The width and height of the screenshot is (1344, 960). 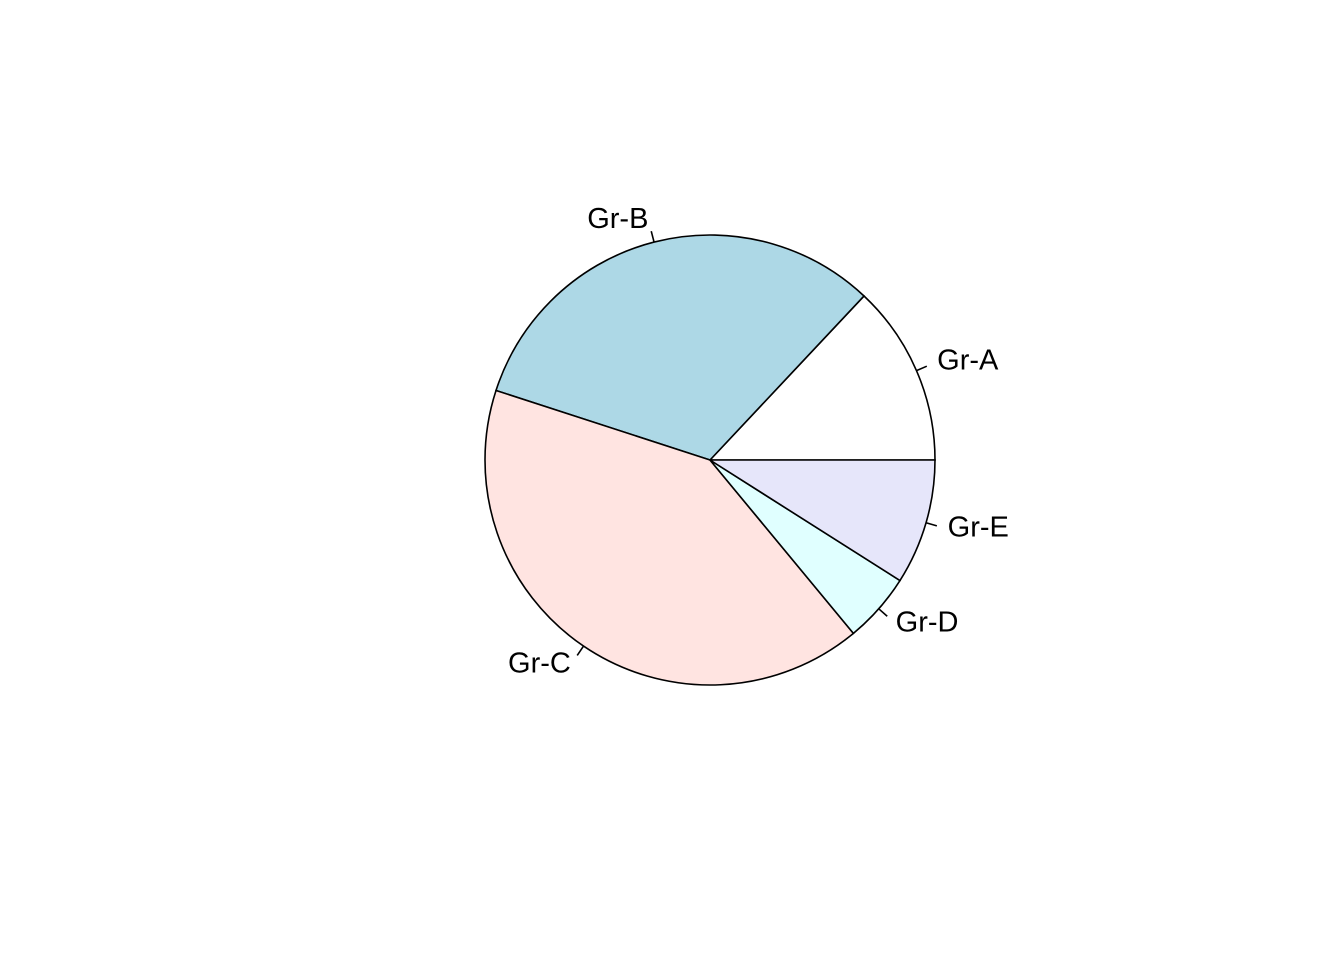 What do you see at coordinates (883, 612) in the screenshot?
I see `label-tick-gr-d` at bounding box center [883, 612].